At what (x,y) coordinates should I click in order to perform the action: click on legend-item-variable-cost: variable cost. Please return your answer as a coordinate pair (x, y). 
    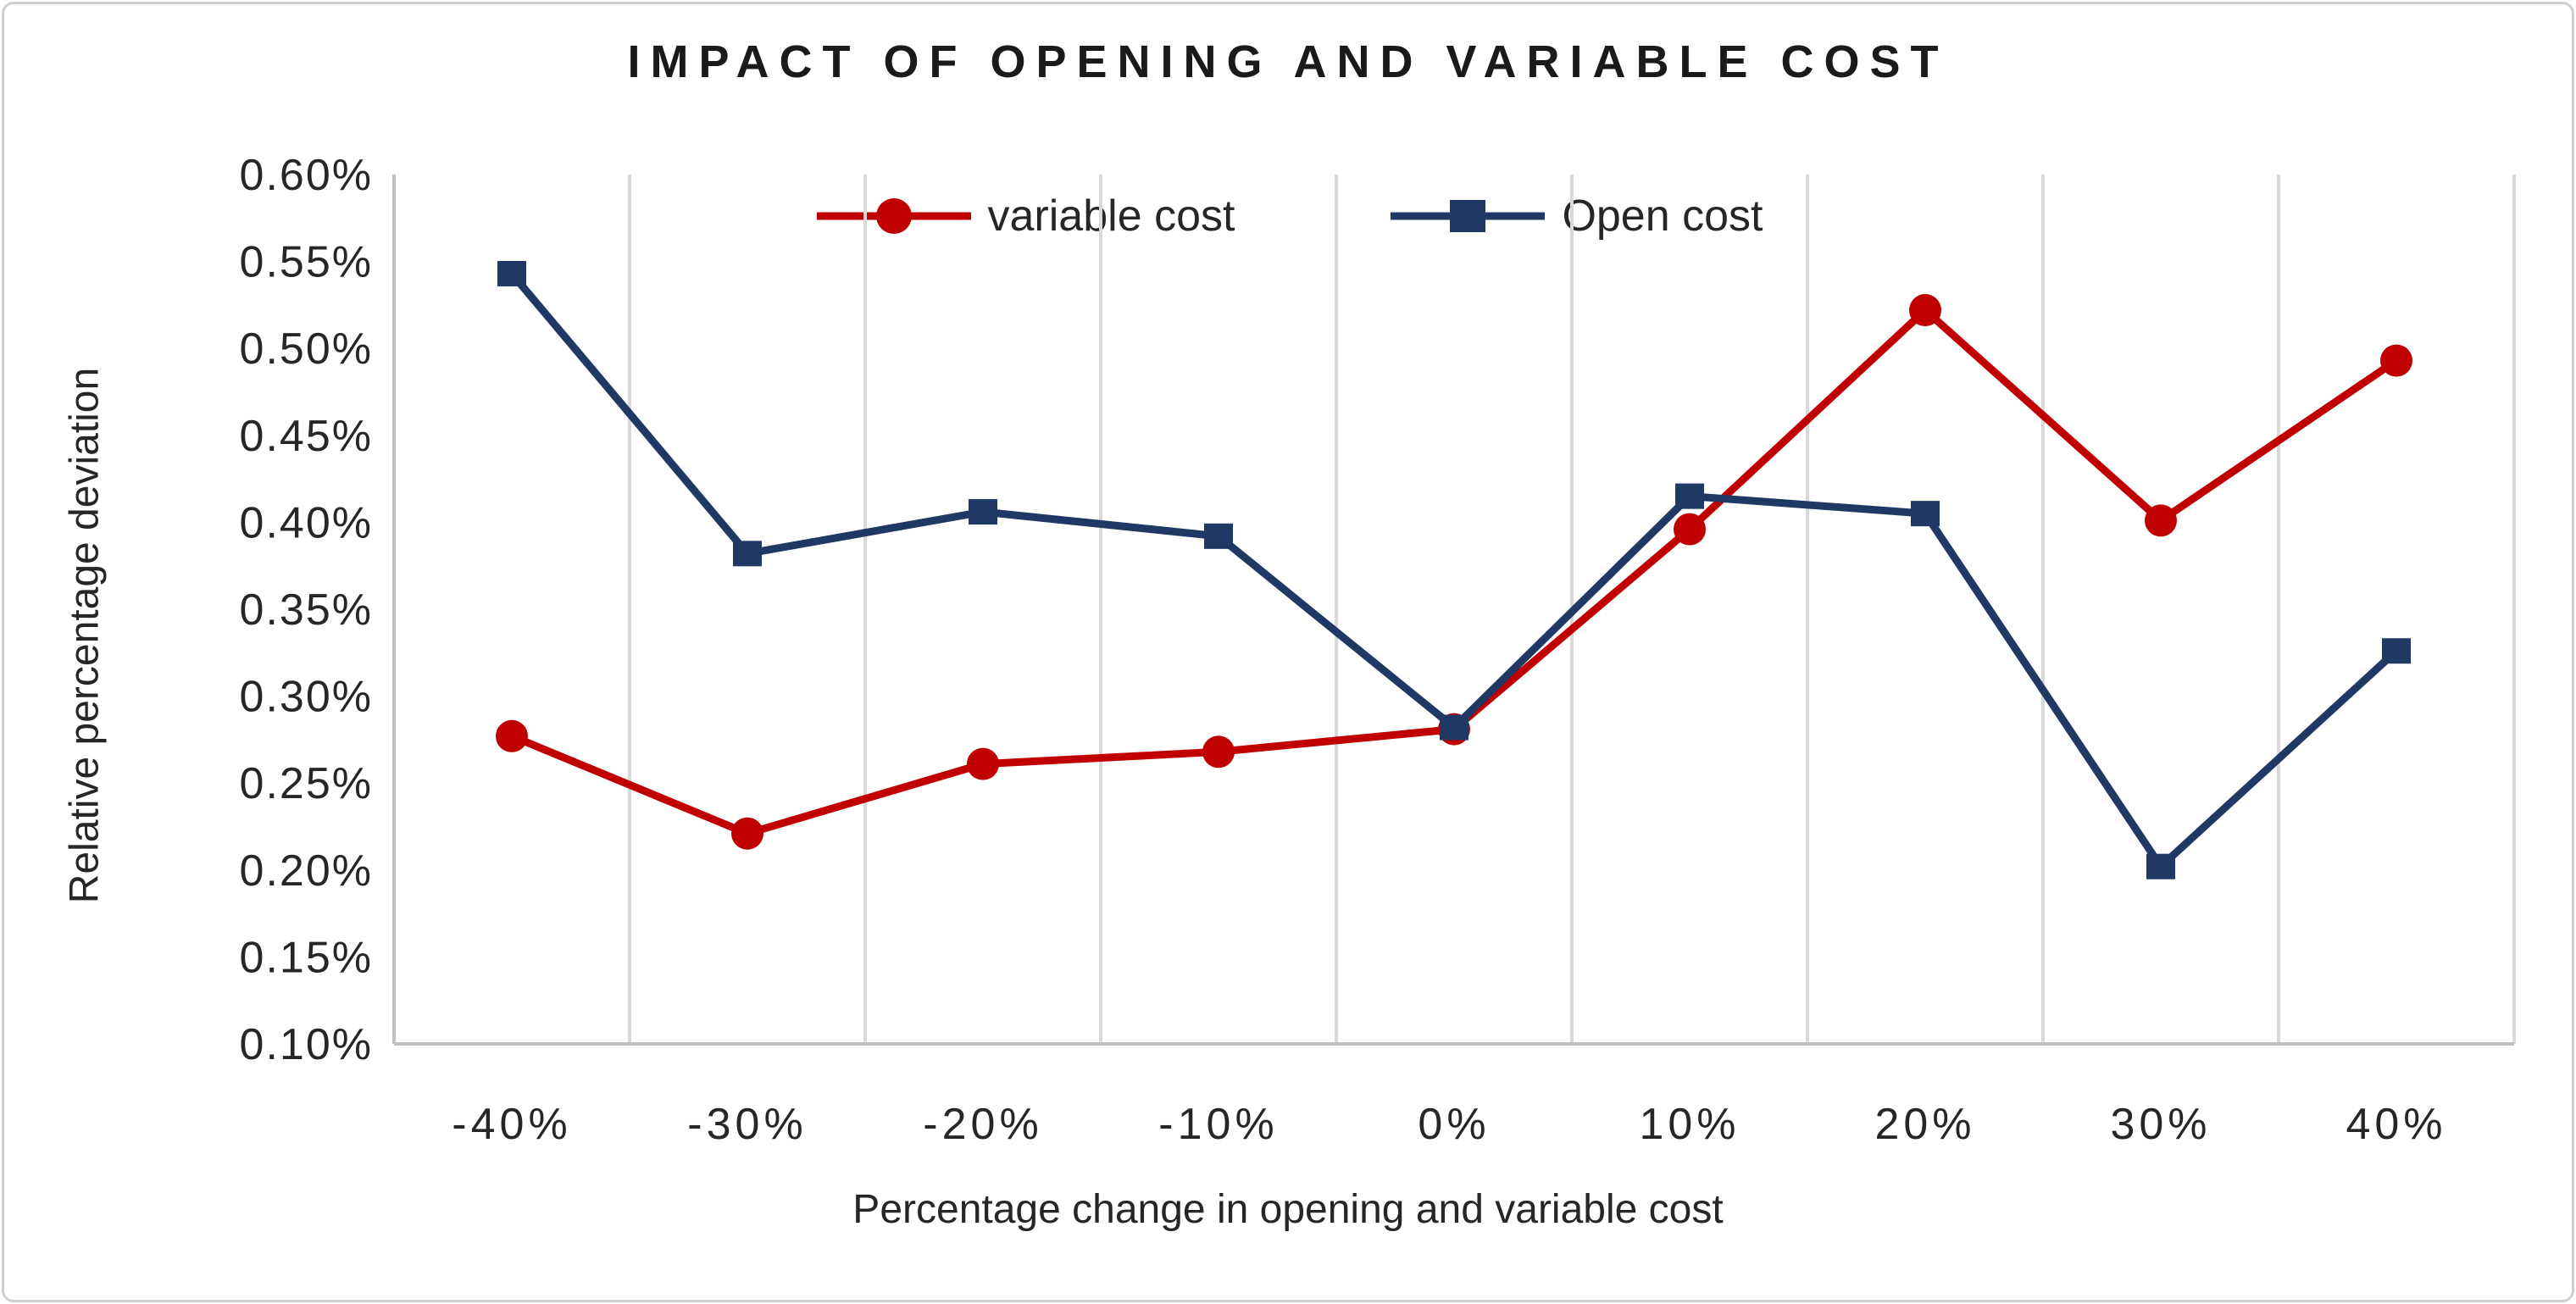
    Looking at the image, I should click on (1024, 216).